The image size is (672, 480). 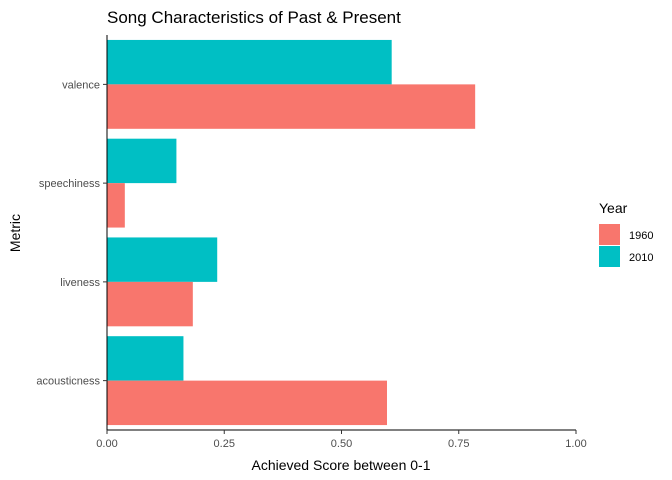 What do you see at coordinates (254, 17) in the screenshot?
I see `chart-title: Song Characteristics of Past & Present` at bounding box center [254, 17].